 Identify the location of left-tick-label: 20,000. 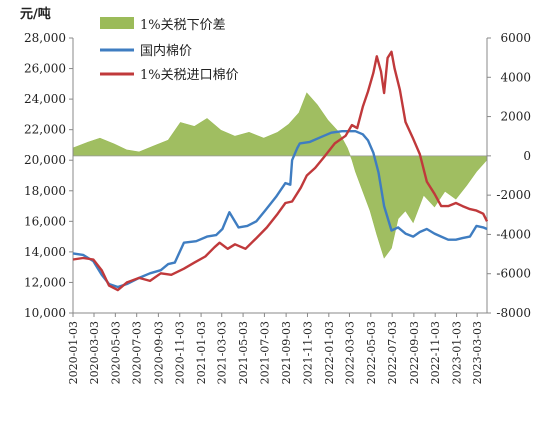
(45, 160).